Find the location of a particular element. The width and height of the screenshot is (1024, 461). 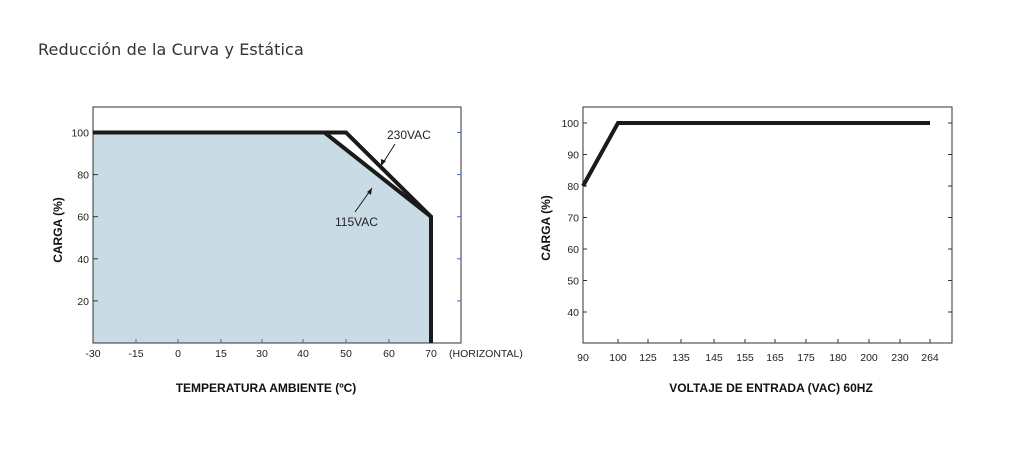

x-tick-label: 50 is located at coordinates (346, 354).